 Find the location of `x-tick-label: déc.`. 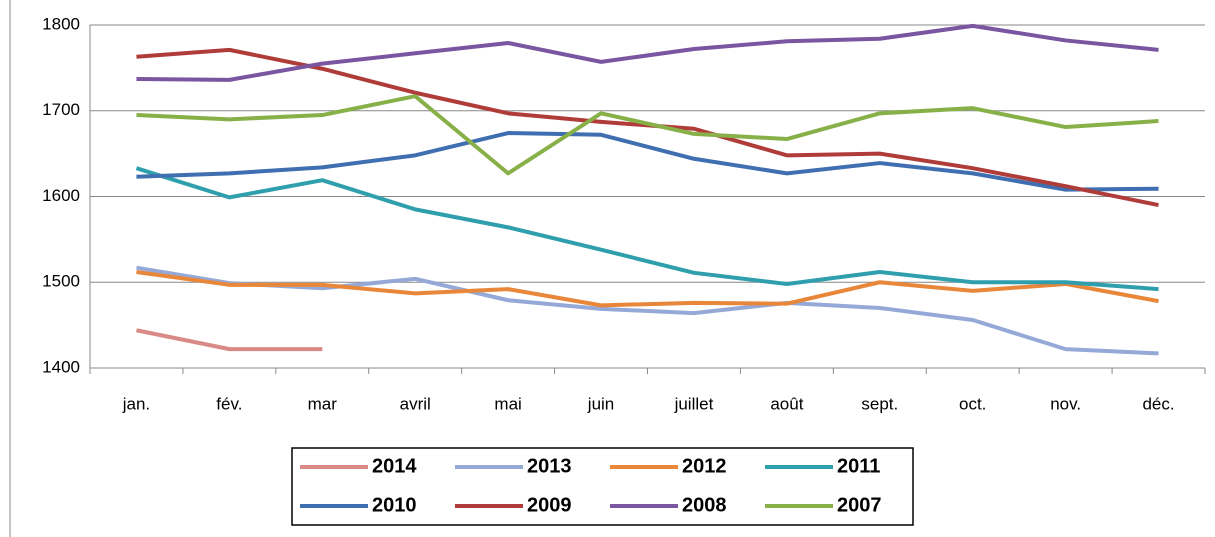

x-tick-label: déc. is located at coordinates (1158, 403).